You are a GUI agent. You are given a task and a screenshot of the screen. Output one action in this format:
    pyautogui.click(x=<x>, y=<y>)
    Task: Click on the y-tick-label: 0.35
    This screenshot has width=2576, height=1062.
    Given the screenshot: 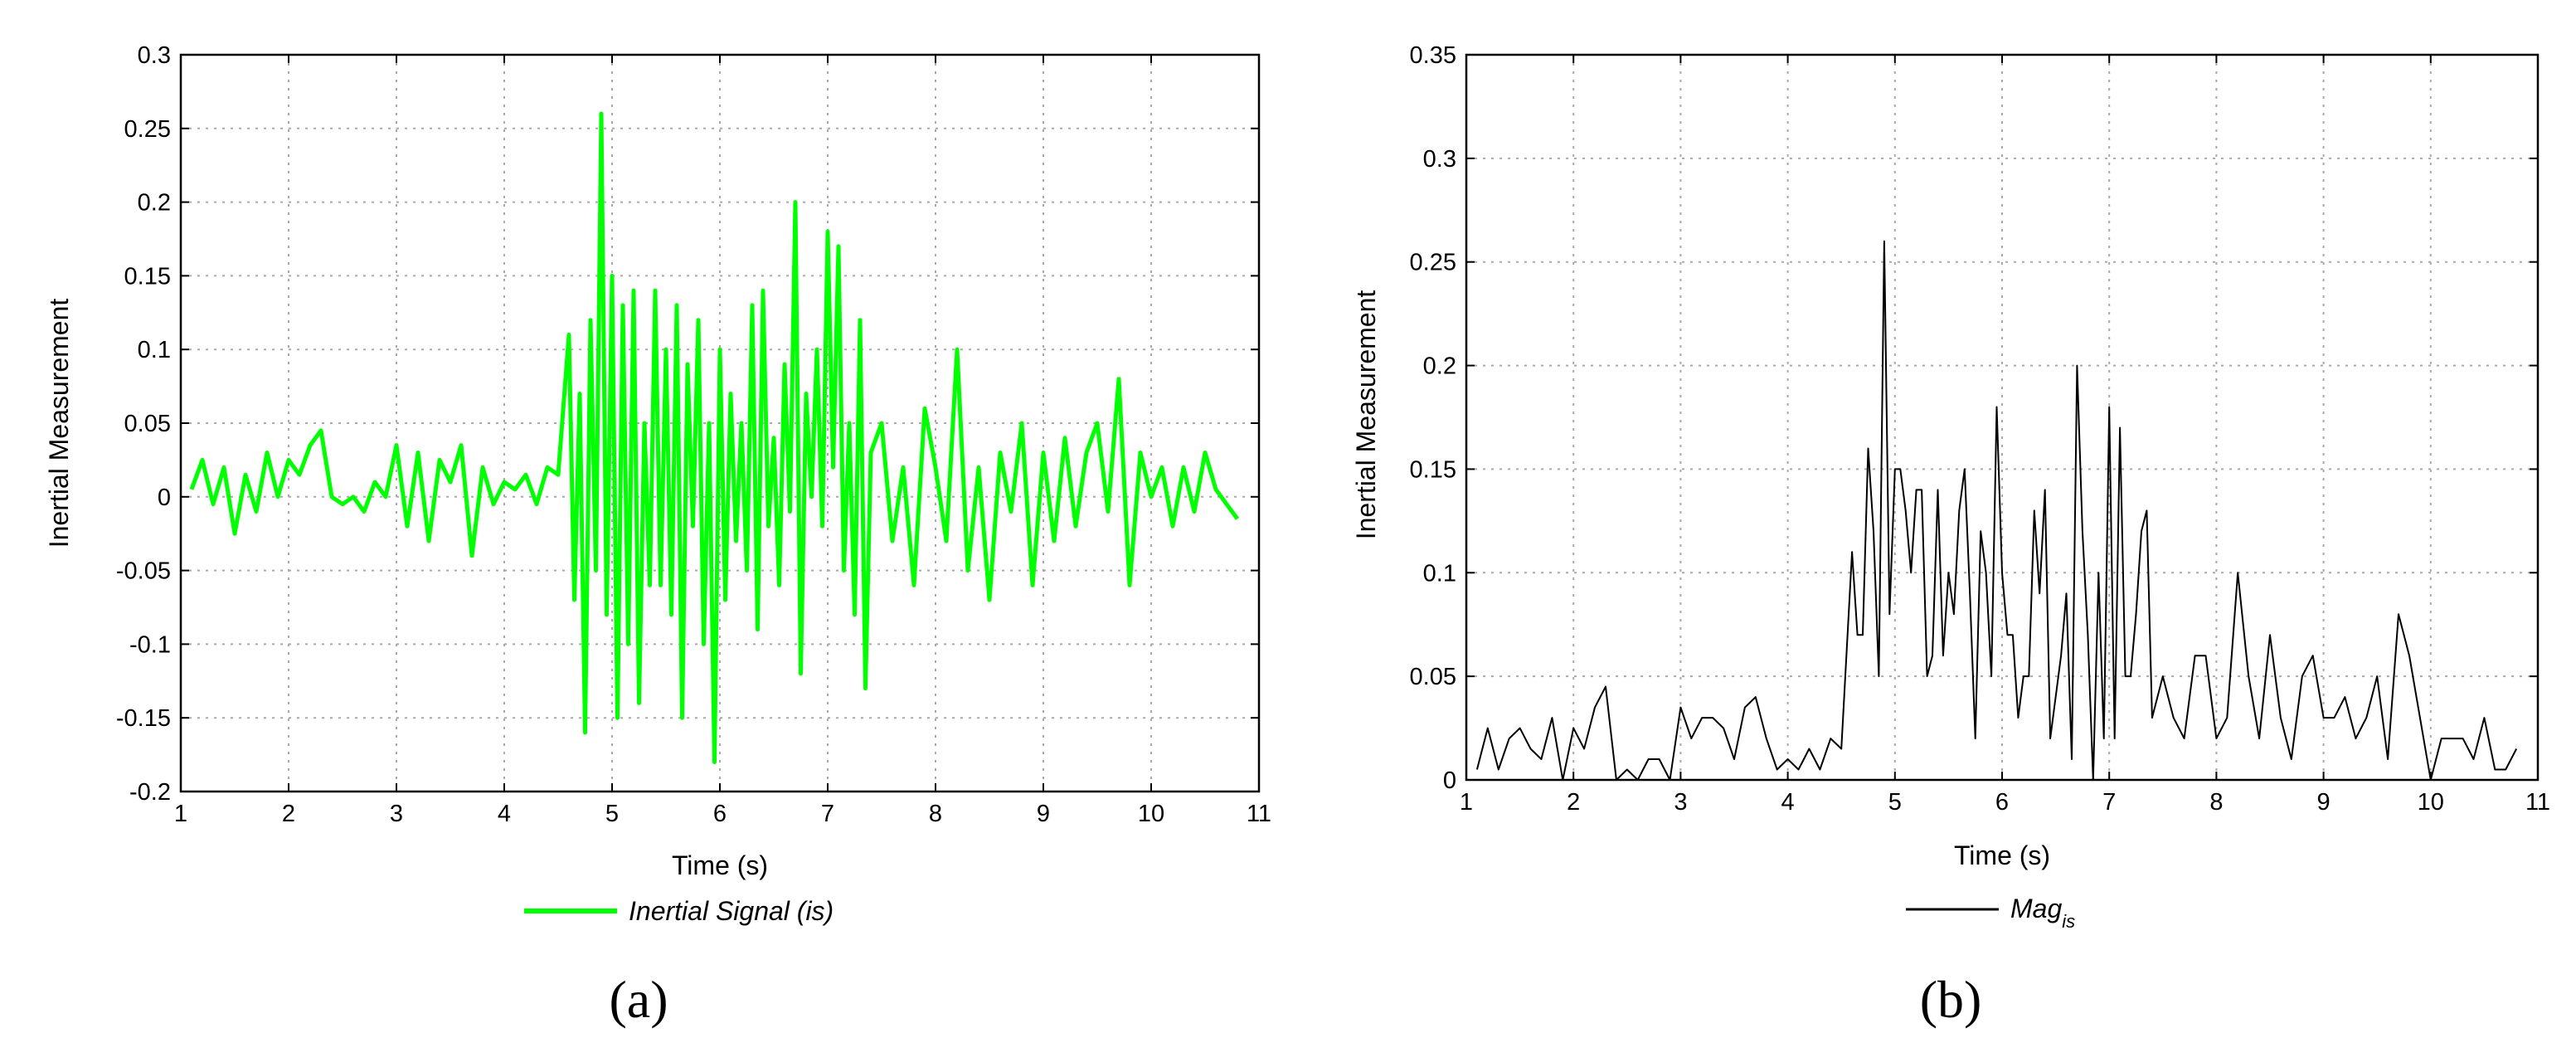 What is the action you would take?
    pyautogui.click(x=1433, y=55)
    